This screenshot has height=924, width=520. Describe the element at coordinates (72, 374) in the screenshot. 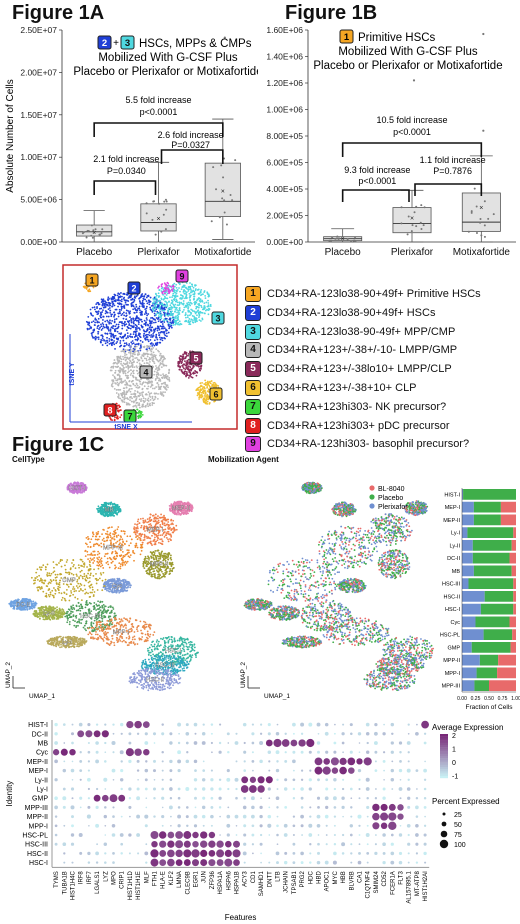

I see `tsne-y-label: tSNE Y` at that location.